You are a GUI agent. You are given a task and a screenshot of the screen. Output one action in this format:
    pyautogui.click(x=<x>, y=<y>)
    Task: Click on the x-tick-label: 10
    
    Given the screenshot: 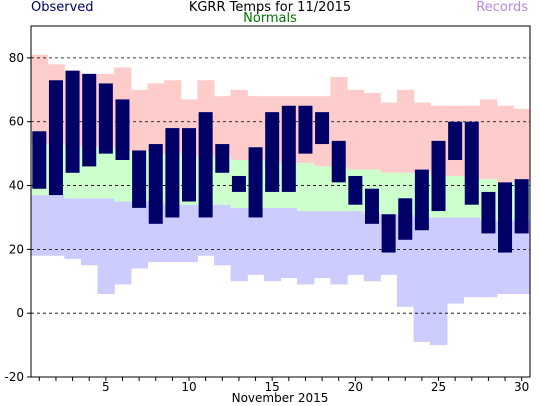 What is the action you would take?
    pyautogui.click(x=188, y=387)
    